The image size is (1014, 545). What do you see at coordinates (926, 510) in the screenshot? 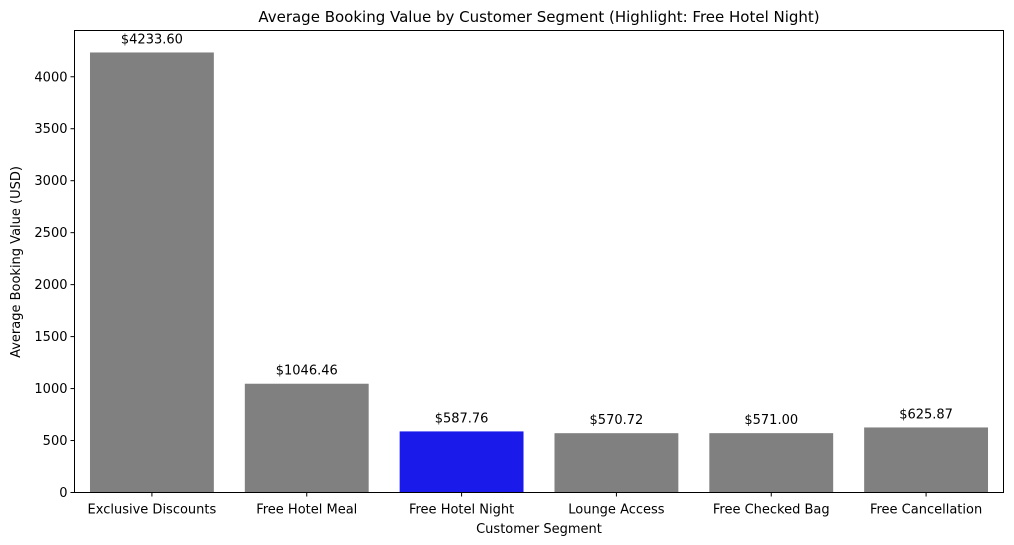
I see `x-tick-label: Free Cancellation` at bounding box center [926, 510].